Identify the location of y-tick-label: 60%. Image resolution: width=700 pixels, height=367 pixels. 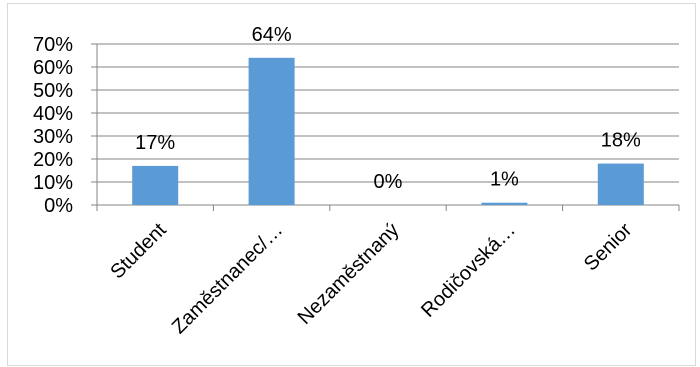
(53, 68).